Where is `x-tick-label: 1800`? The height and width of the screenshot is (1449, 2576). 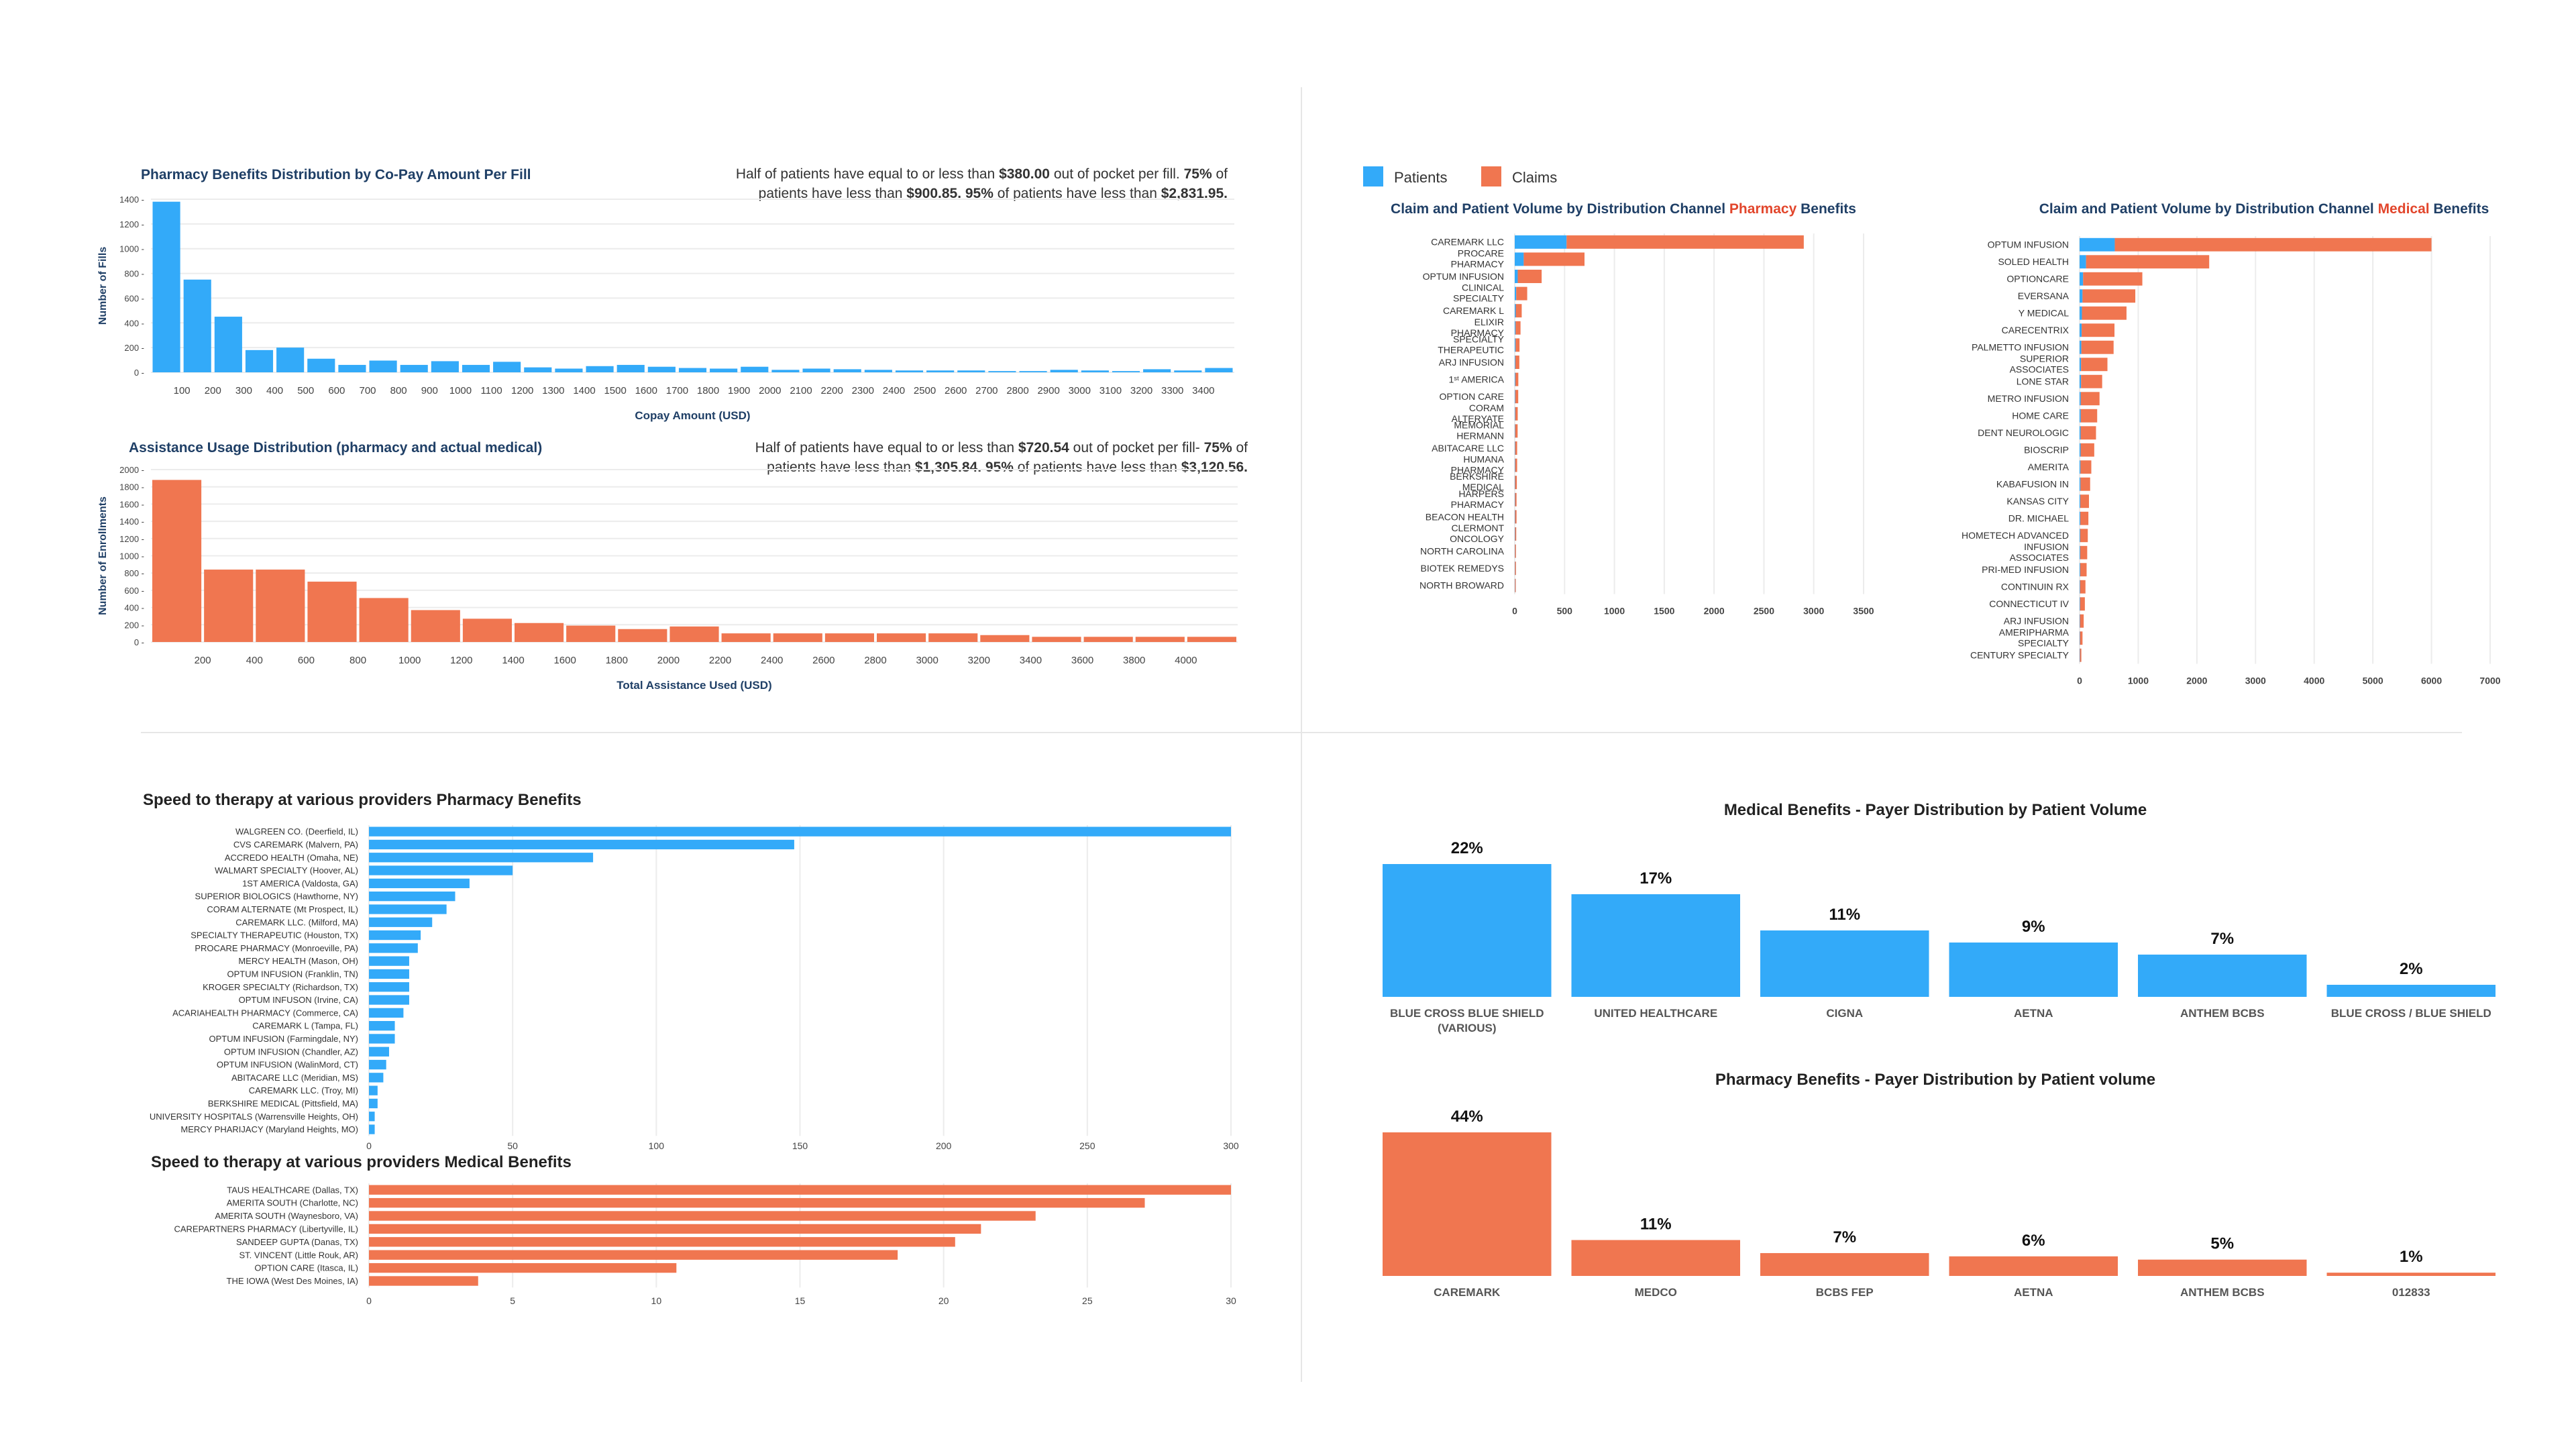 x-tick-label: 1800 is located at coordinates (708, 390).